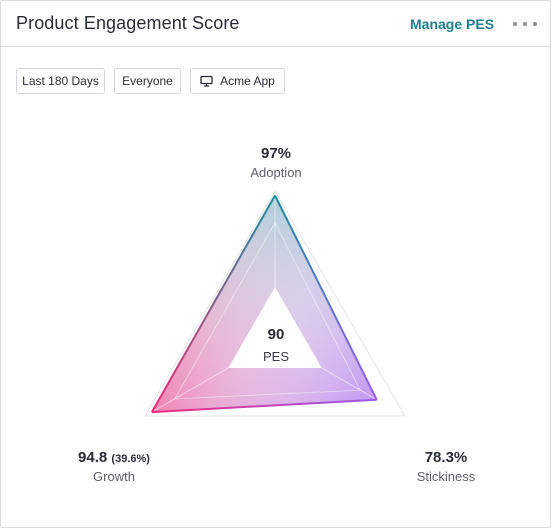 The image size is (551, 528). Describe the element at coordinates (130, 459) in the screenshot. I see `growth-percent: (39.6%)` at that location.